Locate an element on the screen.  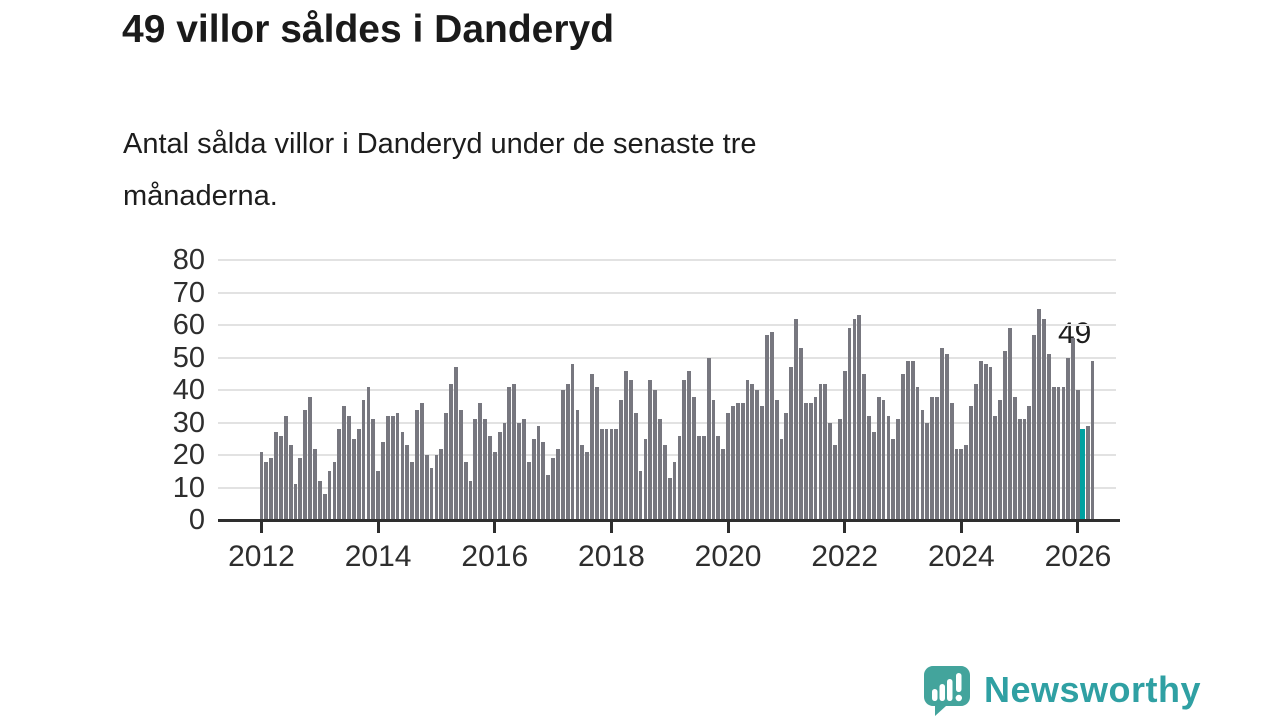
page-title: 49 villor såldes i Danderyd is located at coordinates (368, 29).